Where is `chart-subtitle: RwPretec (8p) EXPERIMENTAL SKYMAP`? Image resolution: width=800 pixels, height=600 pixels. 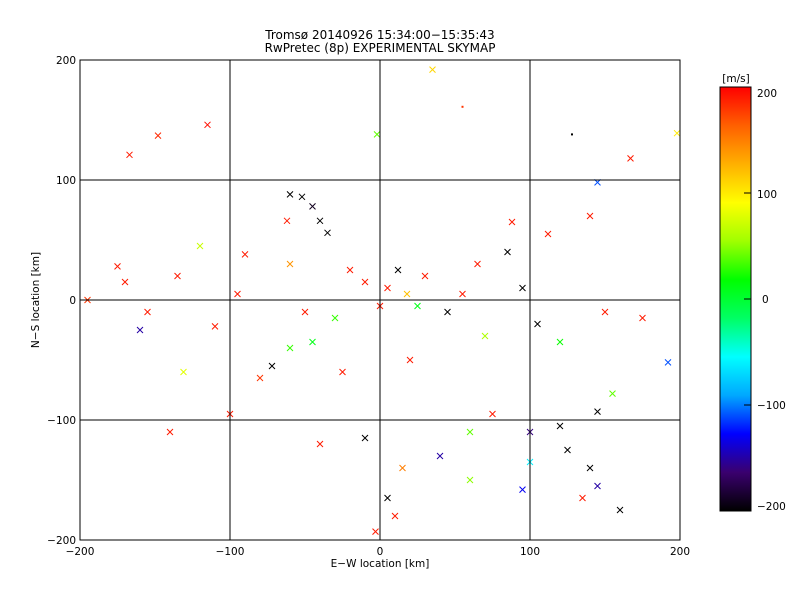 chart-subtitle: RwPretec (8p) EXPERIMENTAL SKYMAP is located at coordinates (380, 48).